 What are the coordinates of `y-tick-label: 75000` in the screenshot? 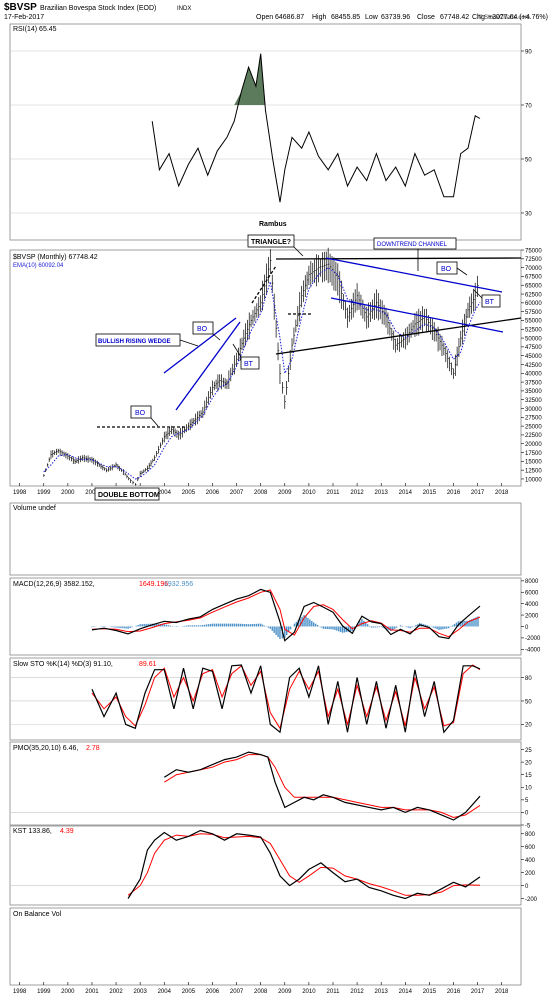 It's located at (533, 251).